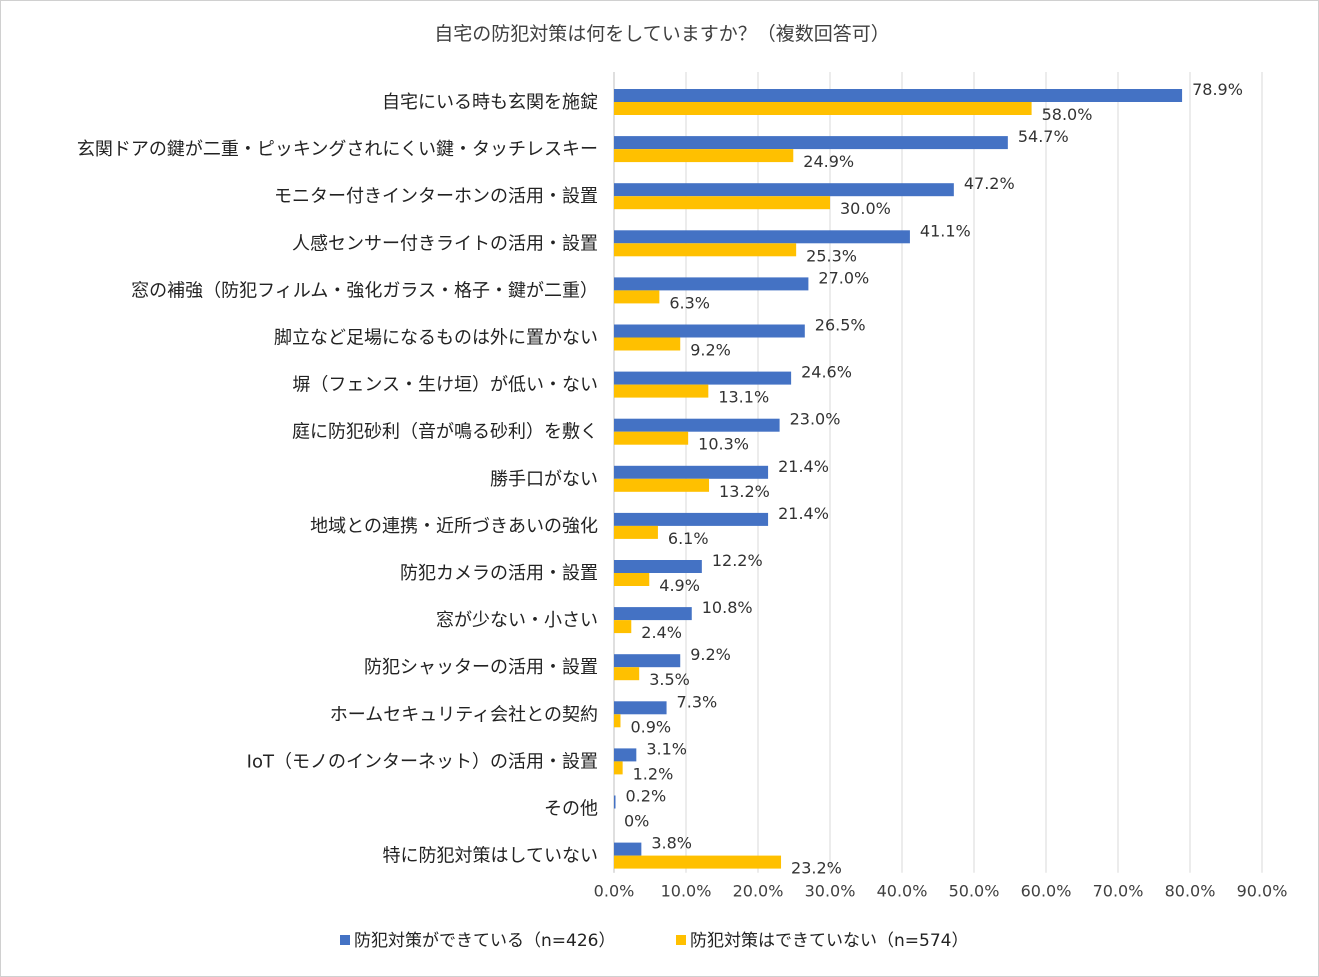 This screenshot has width=1319, height=977. What do you see at coordinates (840, 325) in the screenshot?
I see `data-label: 26.5%` at bounding box center [840, 325].